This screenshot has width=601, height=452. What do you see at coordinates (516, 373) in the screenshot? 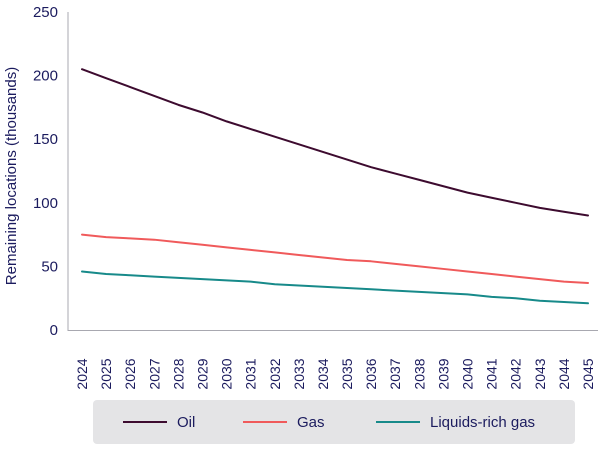
I see `x-tick-label: 2042` at bounding box center [516, 373].